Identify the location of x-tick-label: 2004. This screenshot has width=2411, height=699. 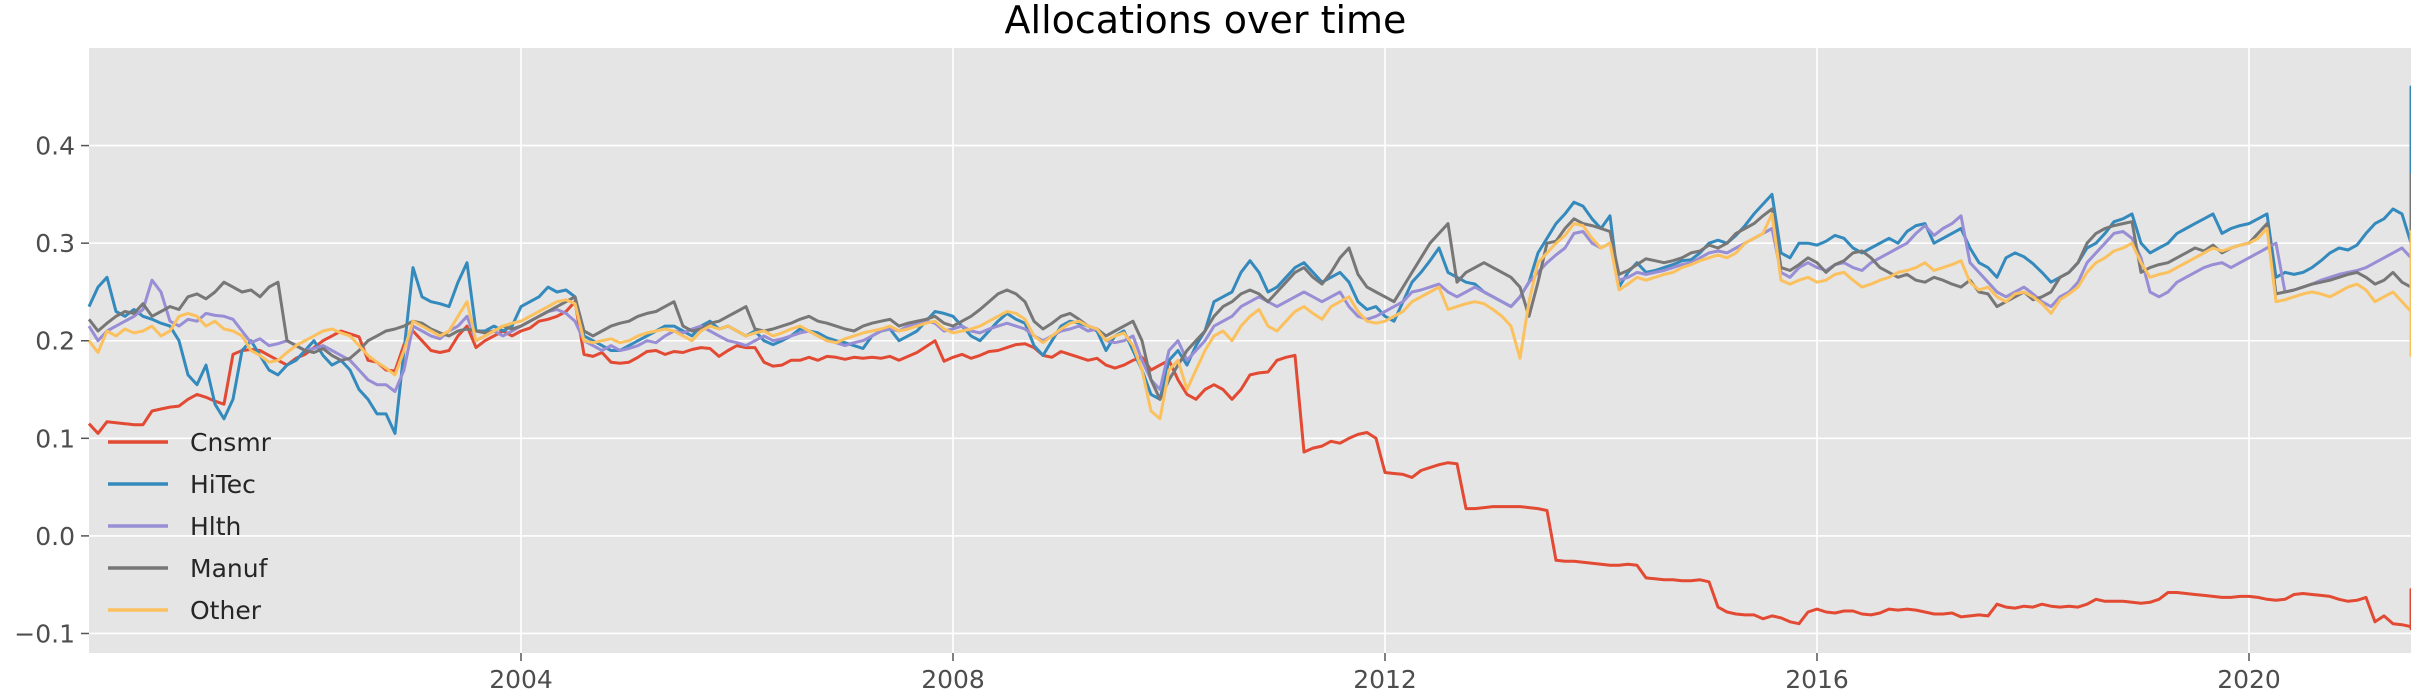
(521, 679).